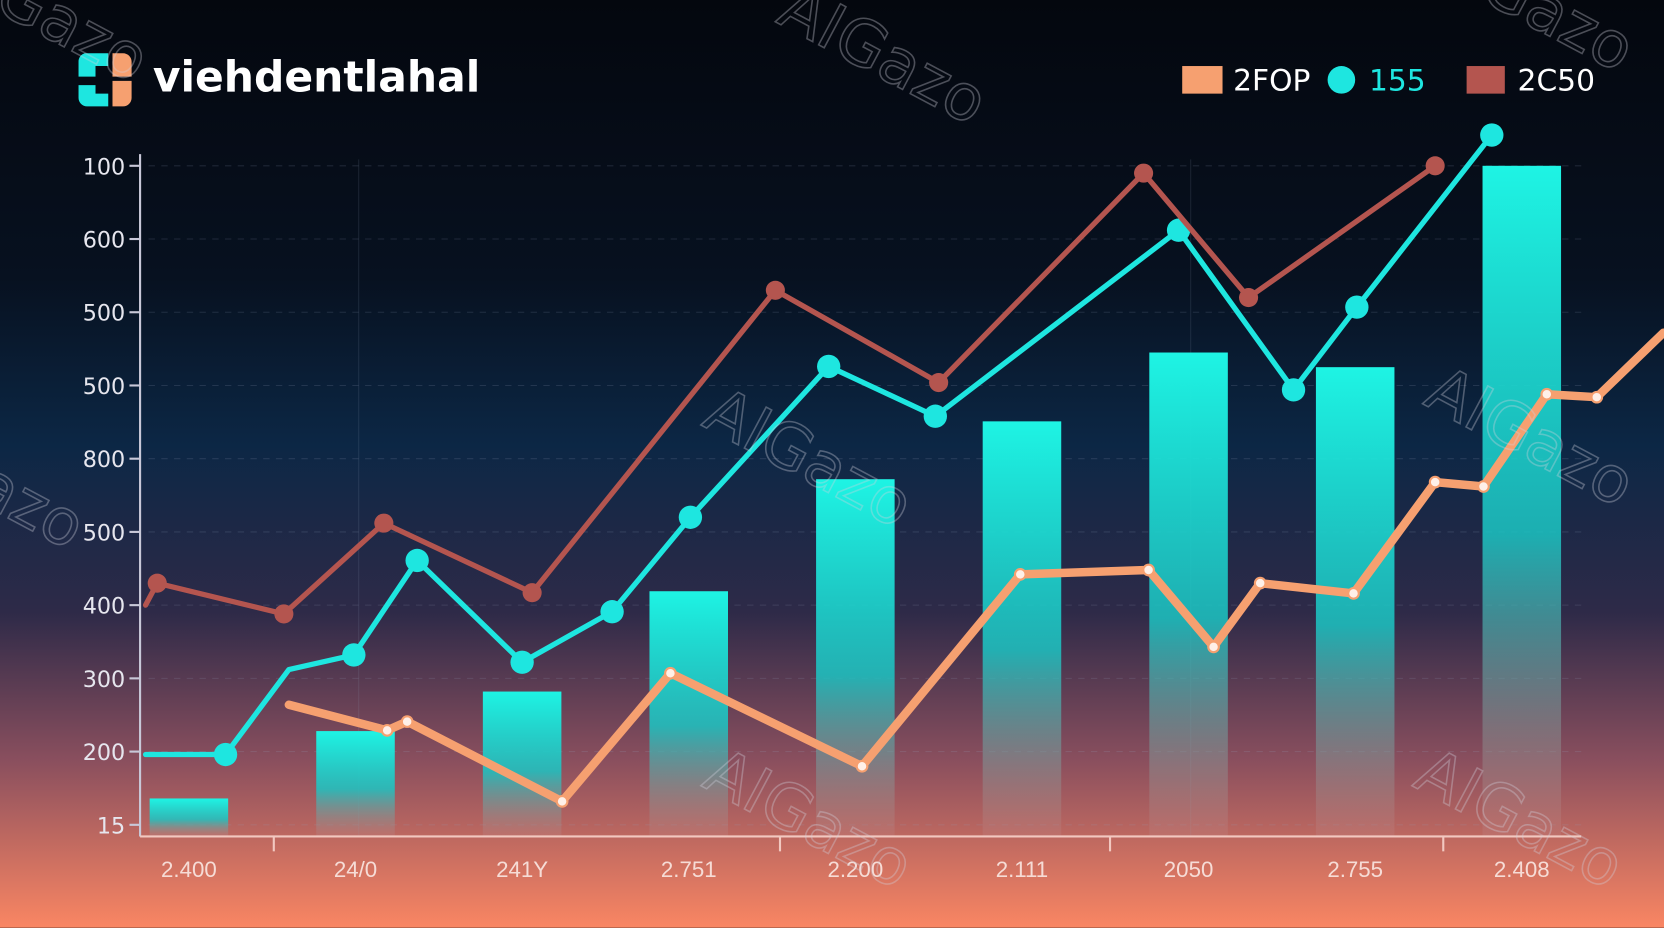 The width and height of the screenshot is (1664, 928). Describe the element at coordinates (1355, 869) in the screenshot. I see `x-tick-label: 2.755` at that location.